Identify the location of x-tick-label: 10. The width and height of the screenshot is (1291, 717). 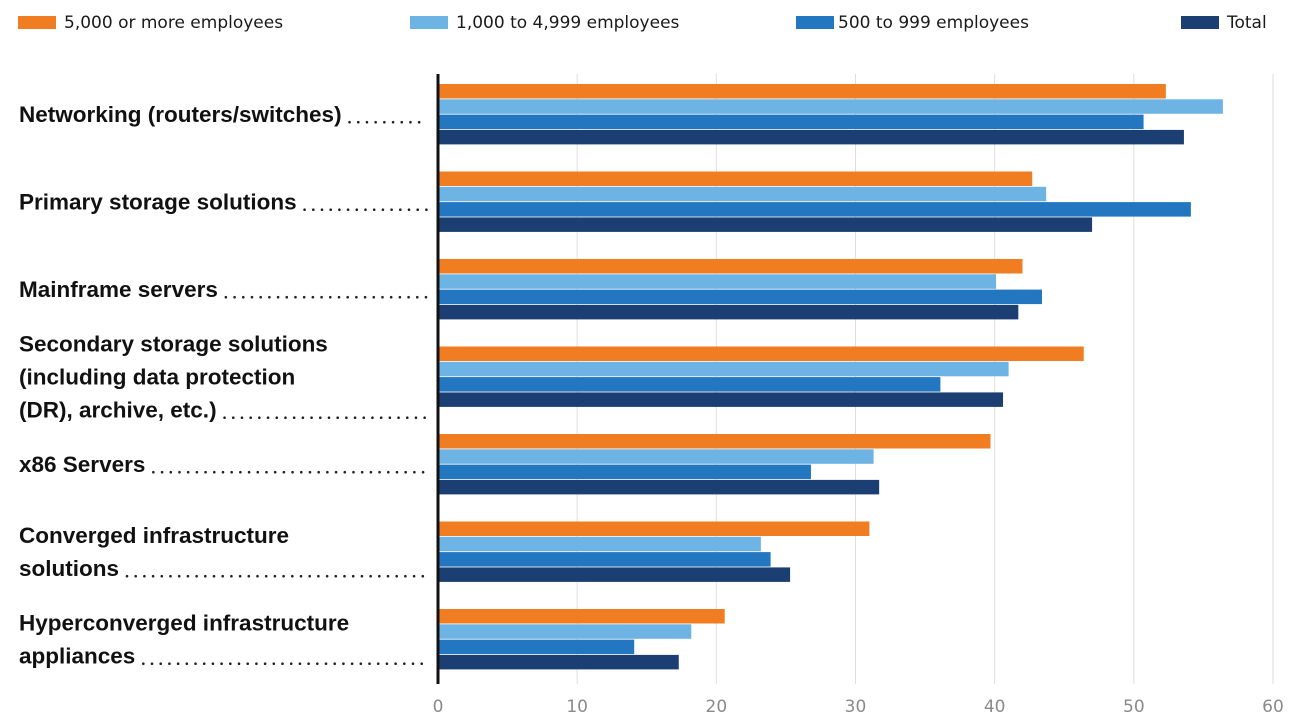
(577, 707).